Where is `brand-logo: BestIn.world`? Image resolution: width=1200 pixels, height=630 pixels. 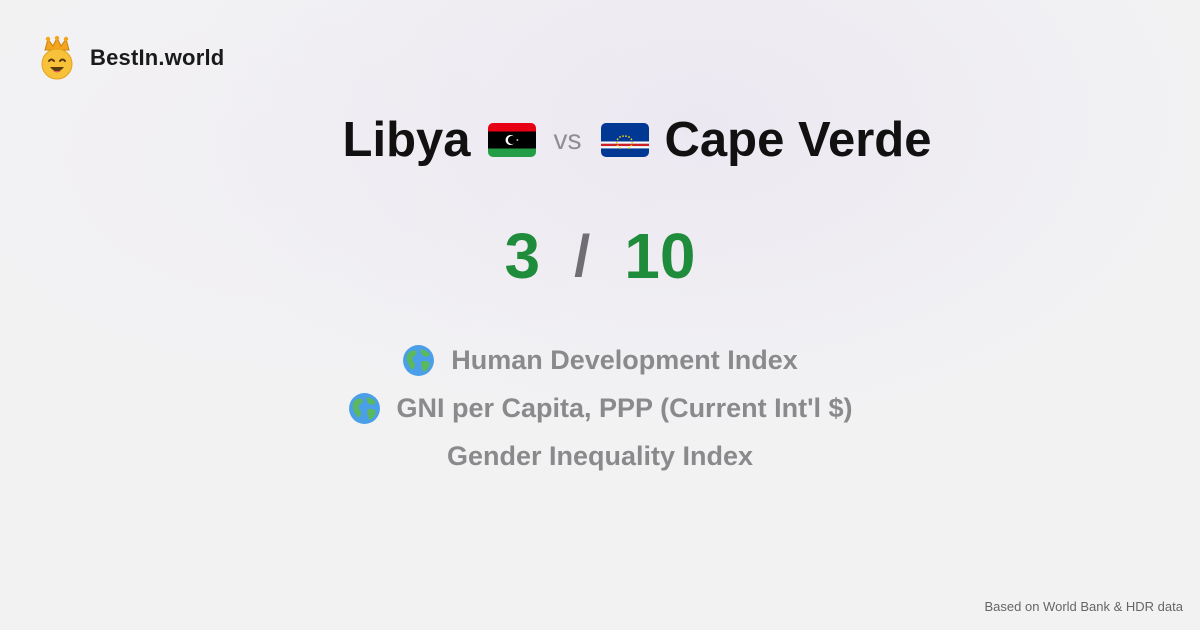
brand-logo: BestIn.world is located at coordinates (131, 58).